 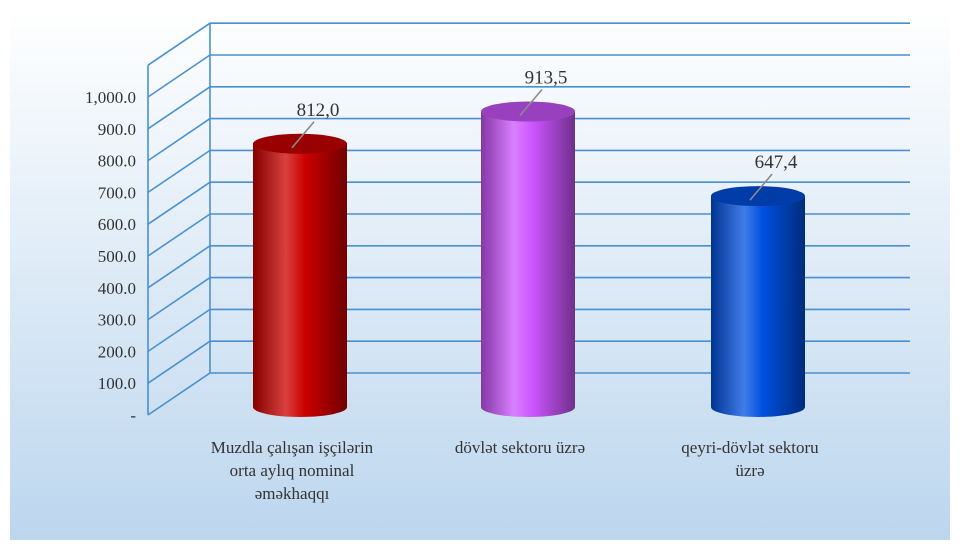 What do you see at coordinates (776, 162) in the screenshot?
I see `data-label: 647,4` at bounding box center [776, 162].